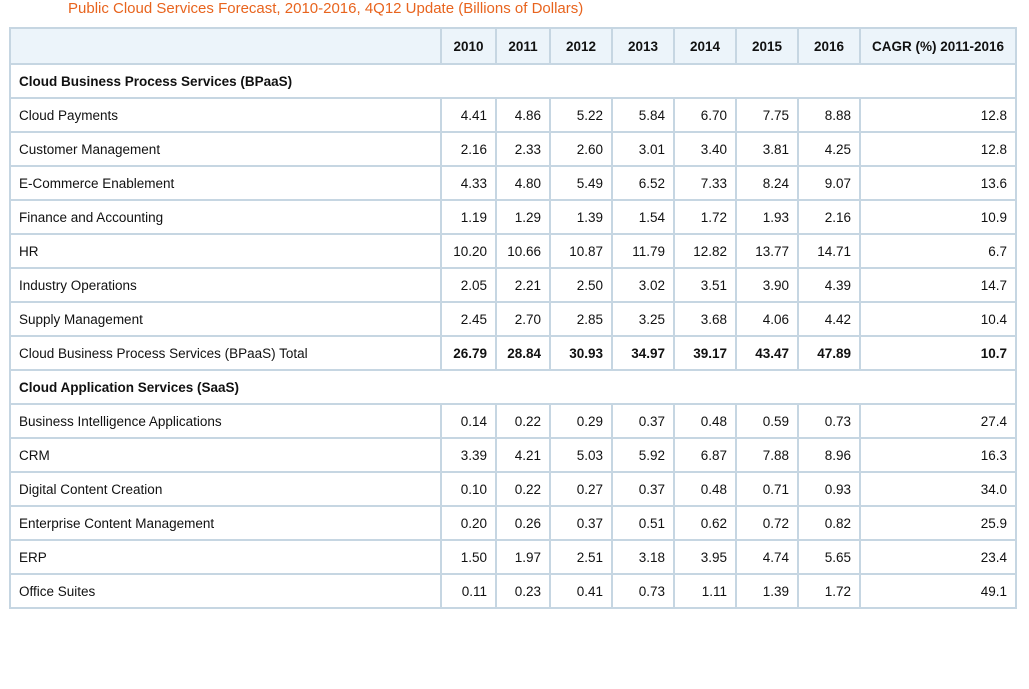 This screenshot has height=689, width=1029. Describe the element at coordinates (767, 523) in the screenshot. I see `value-cell: 0.72` at that location.